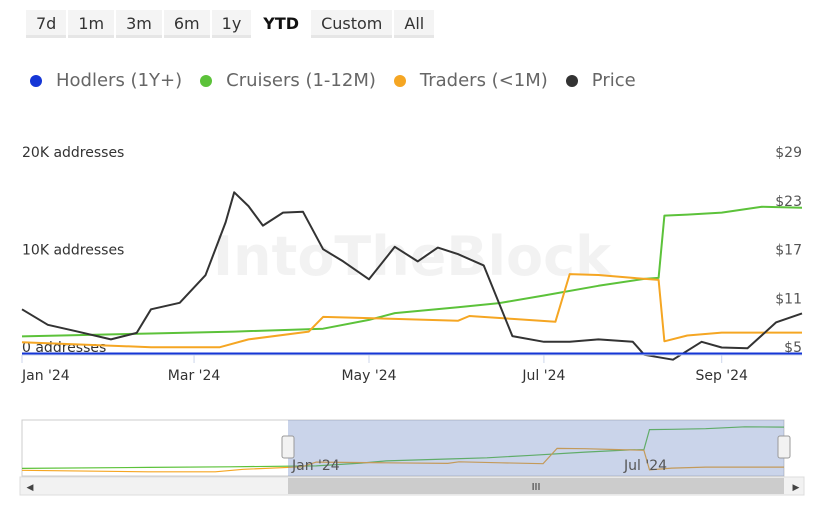  I want to click on legend-label-traders: Traders (<1M), so click(483, 80).